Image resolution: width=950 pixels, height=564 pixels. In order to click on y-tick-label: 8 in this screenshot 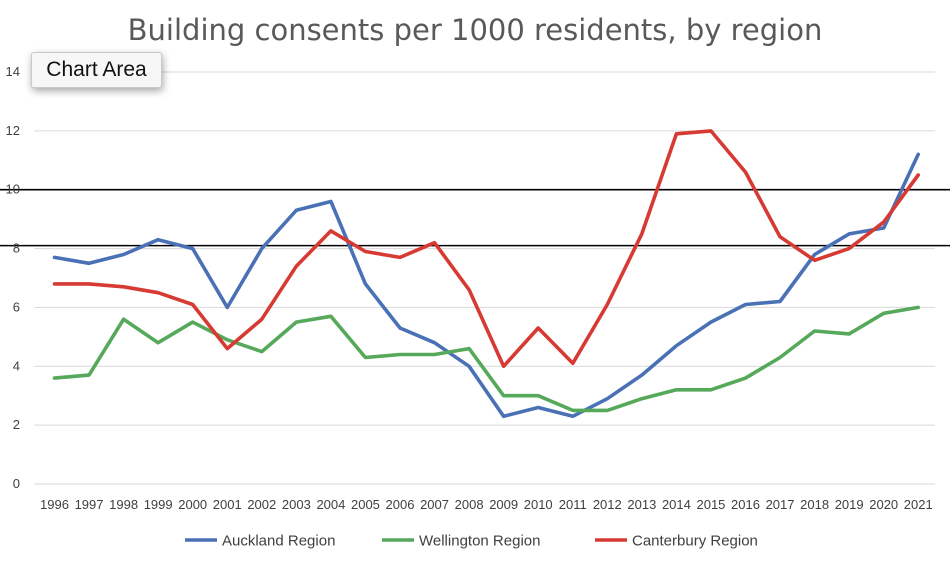, I will do `click(16, 248)`.